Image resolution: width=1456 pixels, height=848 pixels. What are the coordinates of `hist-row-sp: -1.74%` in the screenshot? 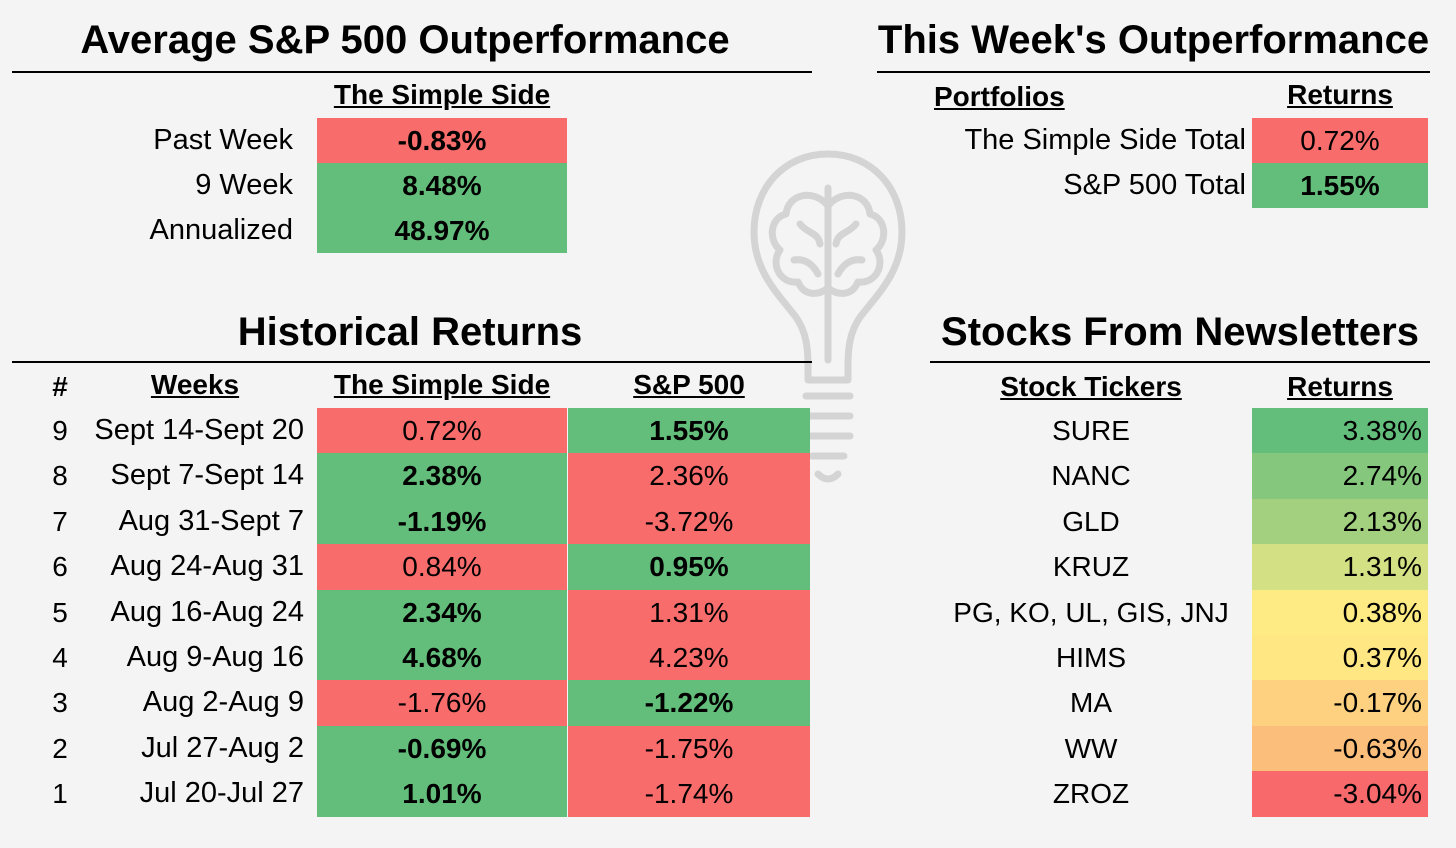 It's located at (689, 794).